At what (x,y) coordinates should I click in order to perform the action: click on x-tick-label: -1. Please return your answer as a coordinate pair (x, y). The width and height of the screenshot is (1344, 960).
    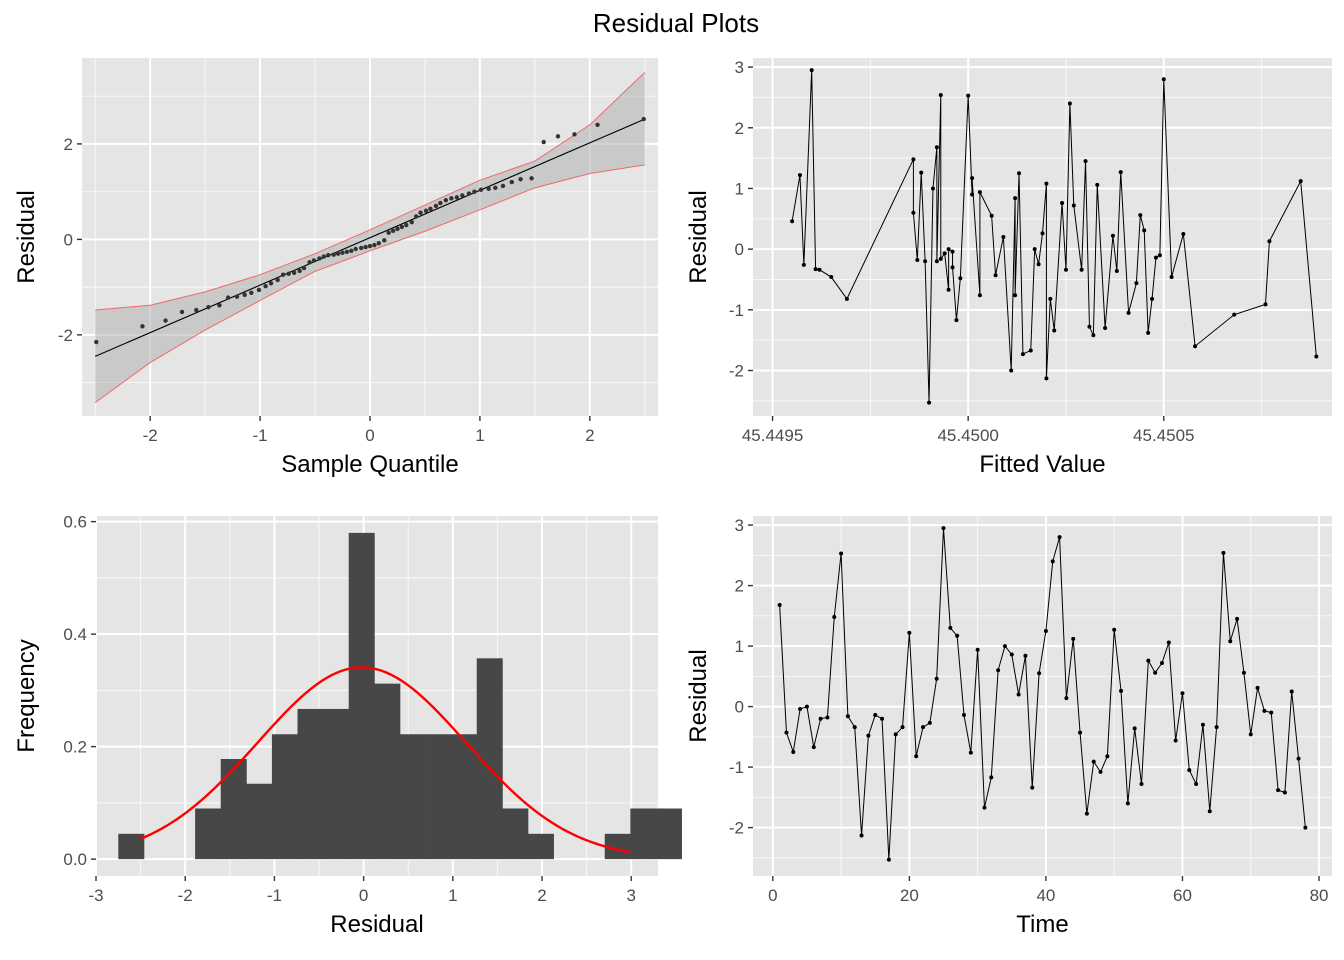
    Looking at the image, I should click on (274, 895).